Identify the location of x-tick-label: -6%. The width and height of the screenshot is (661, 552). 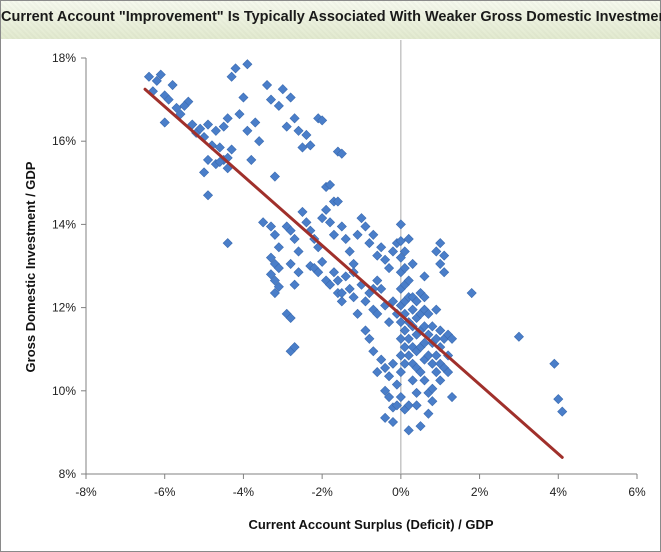
(165, 492).